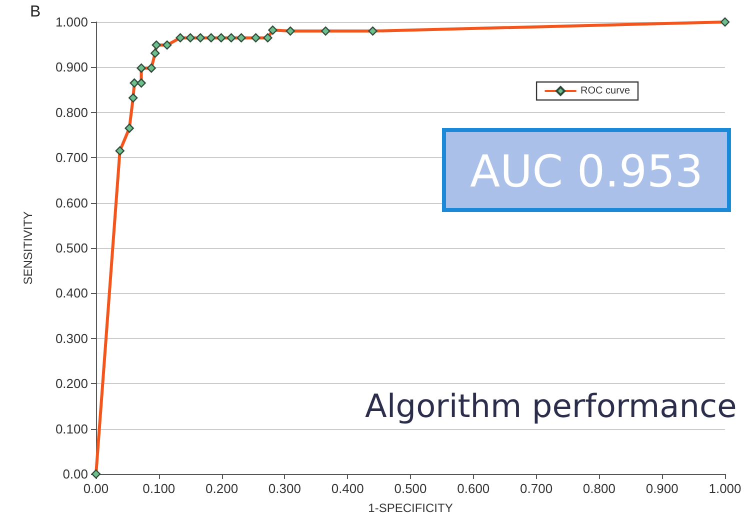  Describe the element at coordinates (473, 488) in the screenshot. I see `x-tick-label: 0.600` at that location.